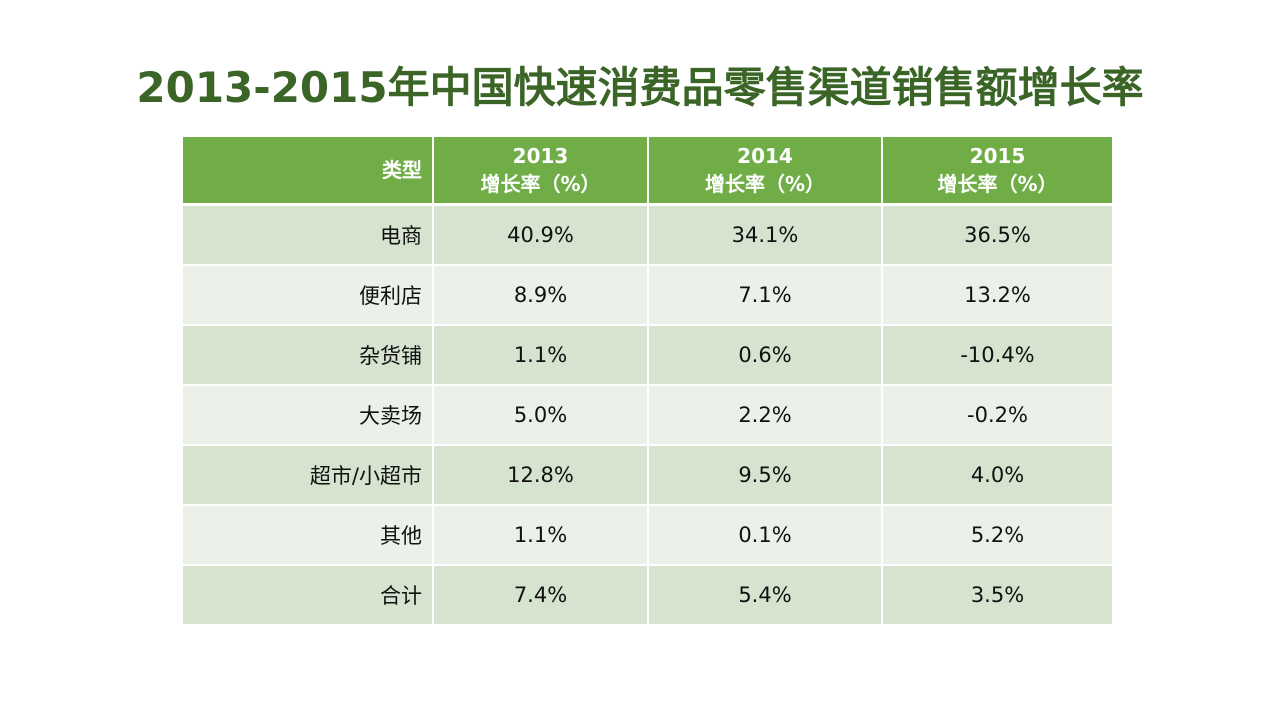 The height and width of the screenshot is (720, 1280). I want to click on table-header-row: 类型 2013 增长率（%） 2014 增长率（%） 2015 增长率（%）, so click(647, 171).